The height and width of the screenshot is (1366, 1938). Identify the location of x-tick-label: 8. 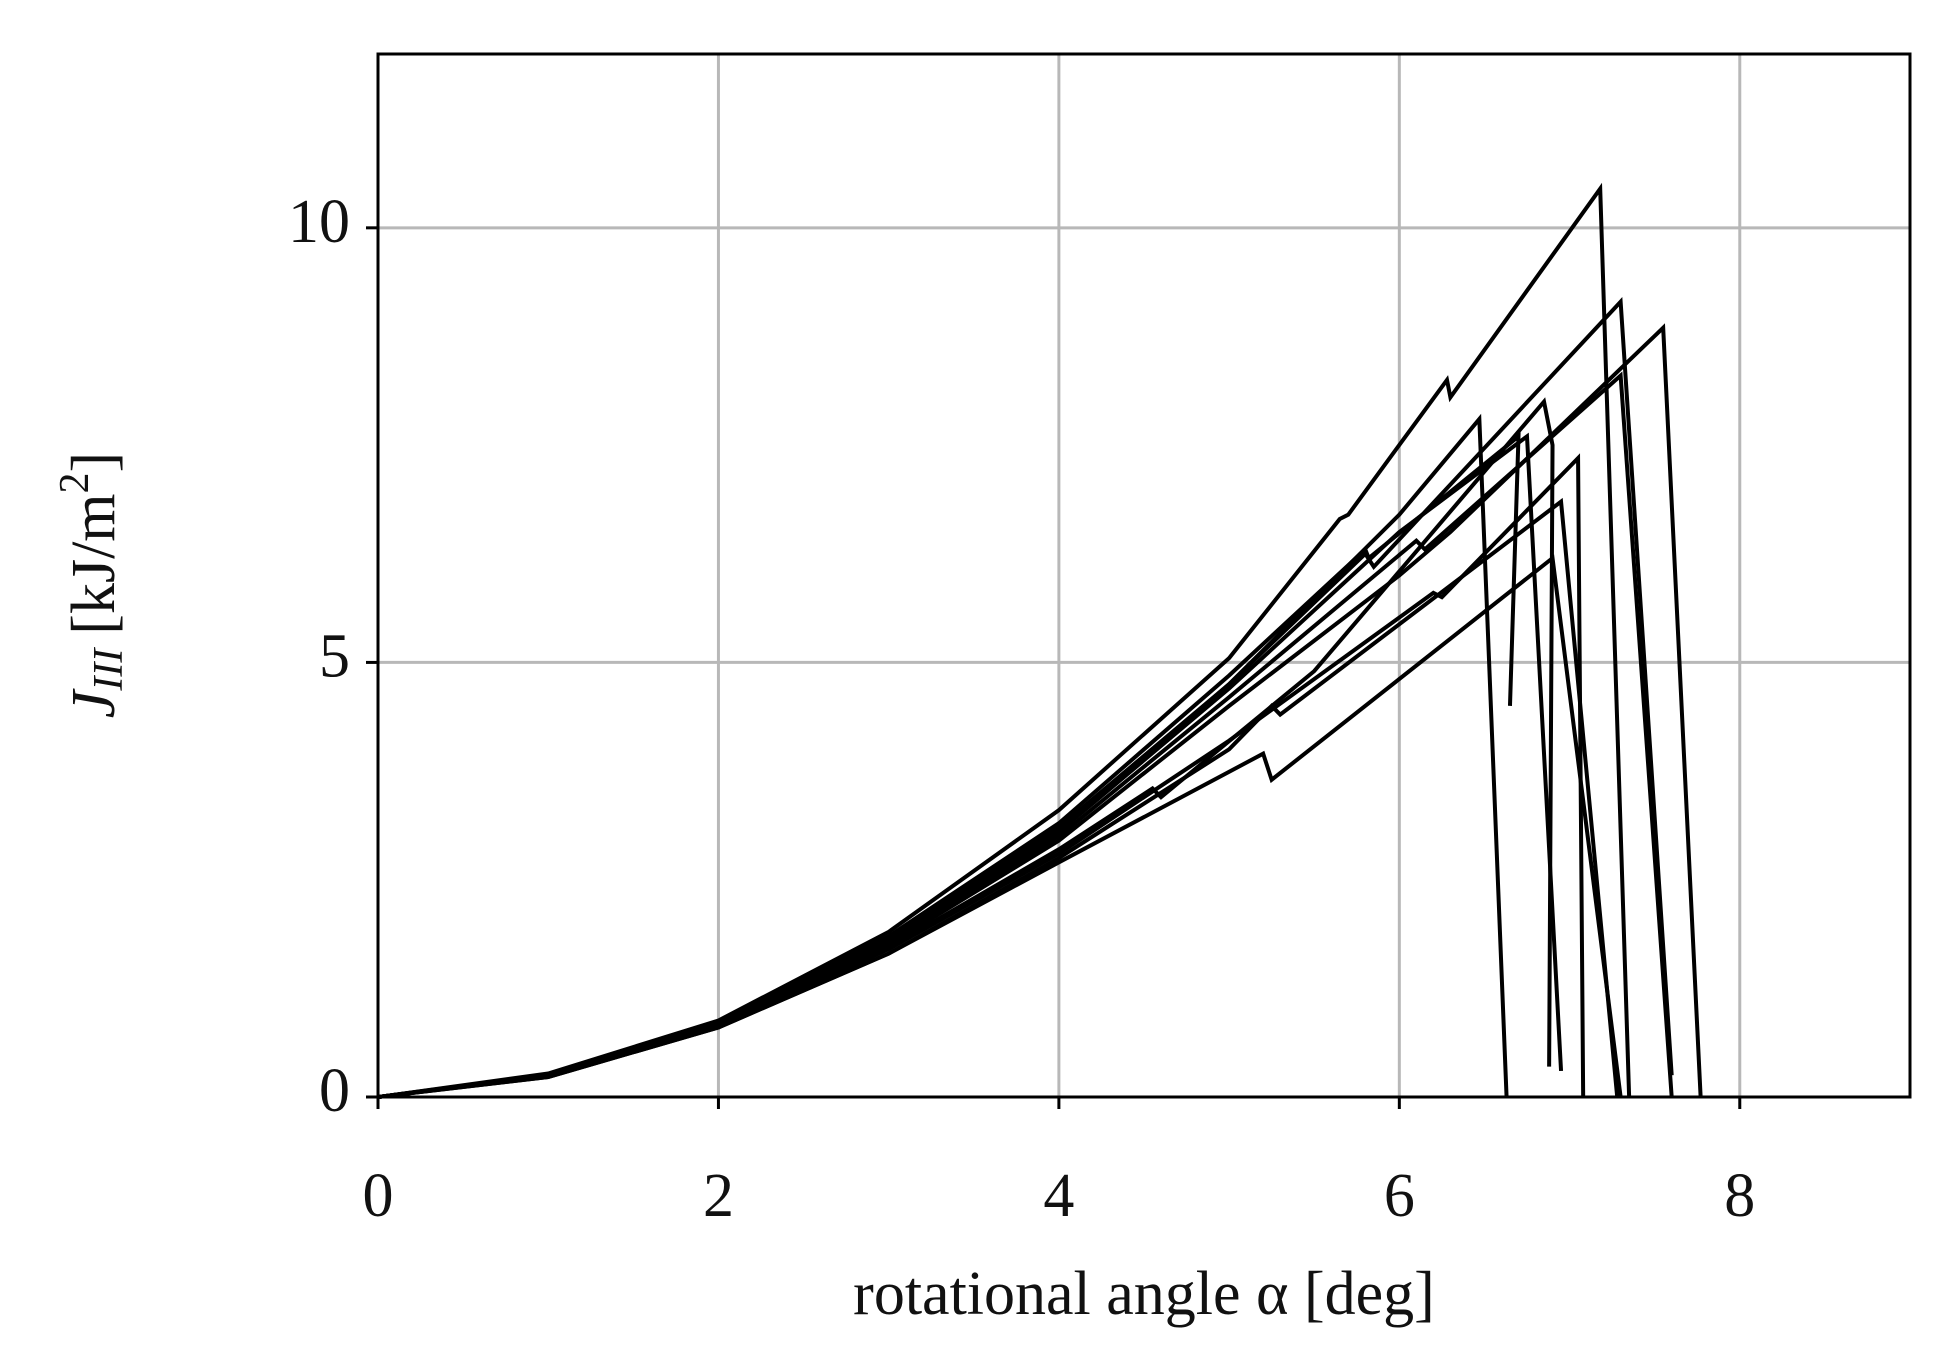
(1739, 1196).